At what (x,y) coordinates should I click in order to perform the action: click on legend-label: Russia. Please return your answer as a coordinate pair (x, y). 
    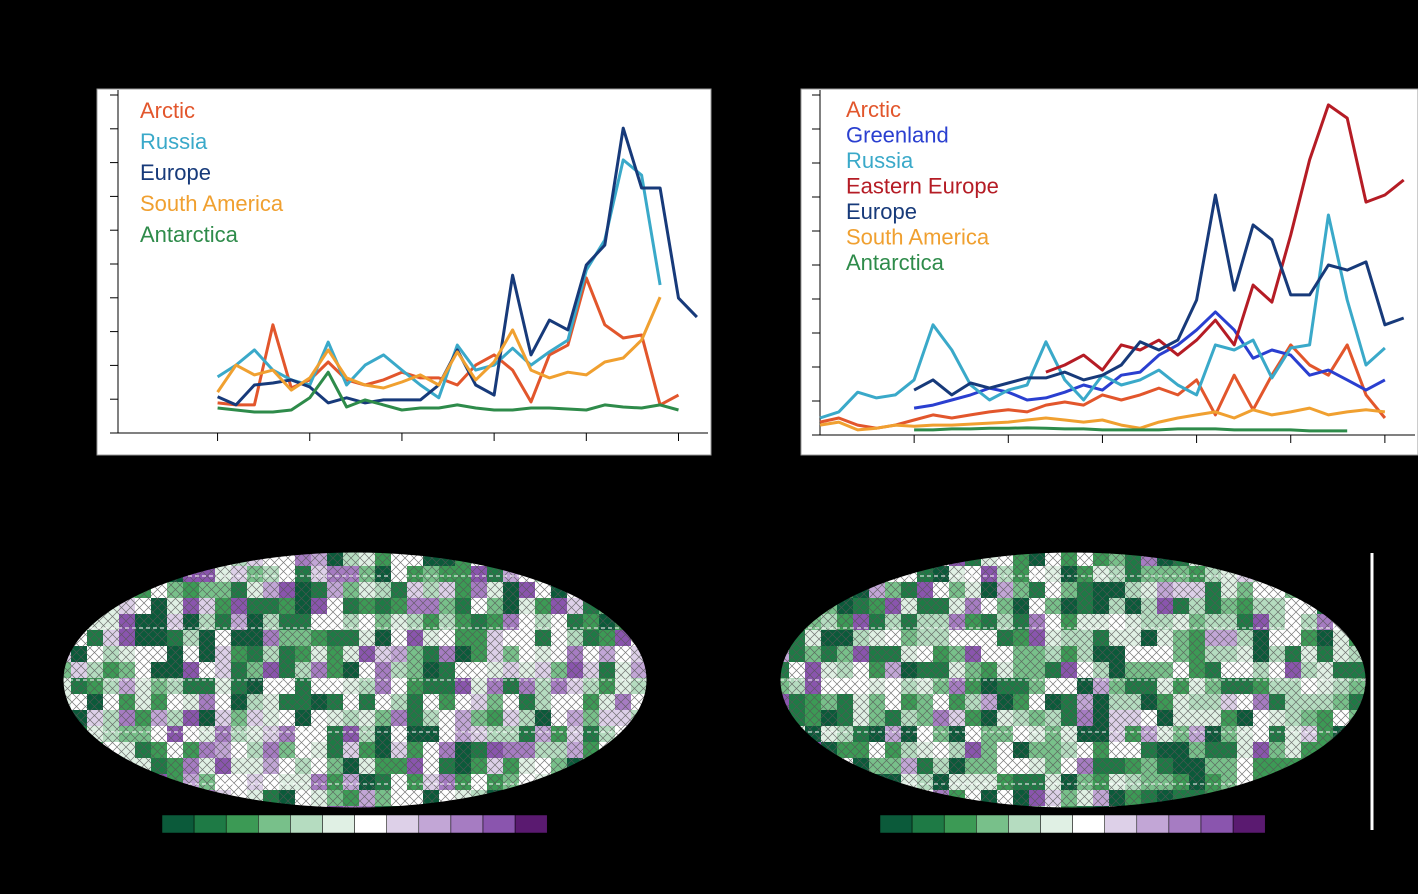
    Looking at the image, I should click on (880, 160).